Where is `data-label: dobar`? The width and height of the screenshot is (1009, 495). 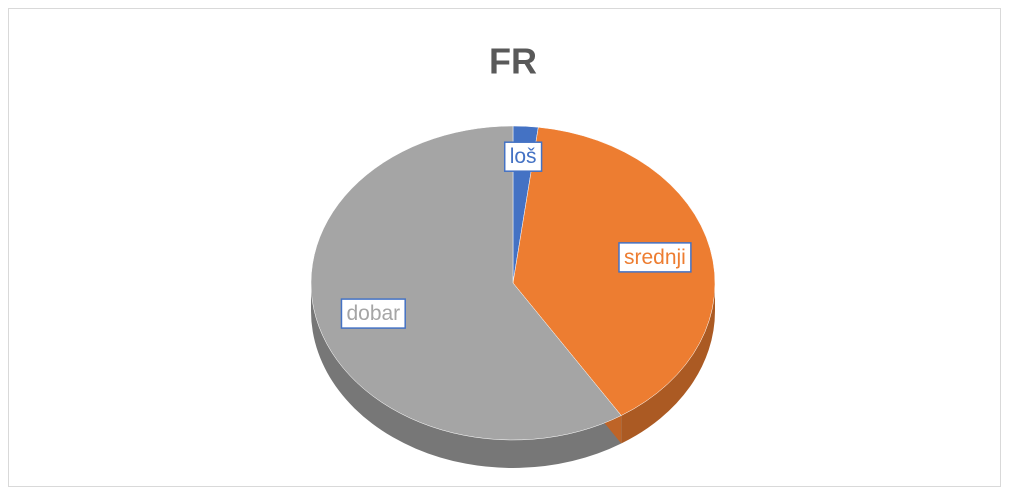 data-label: dobar is located at coordinates (373, 313).